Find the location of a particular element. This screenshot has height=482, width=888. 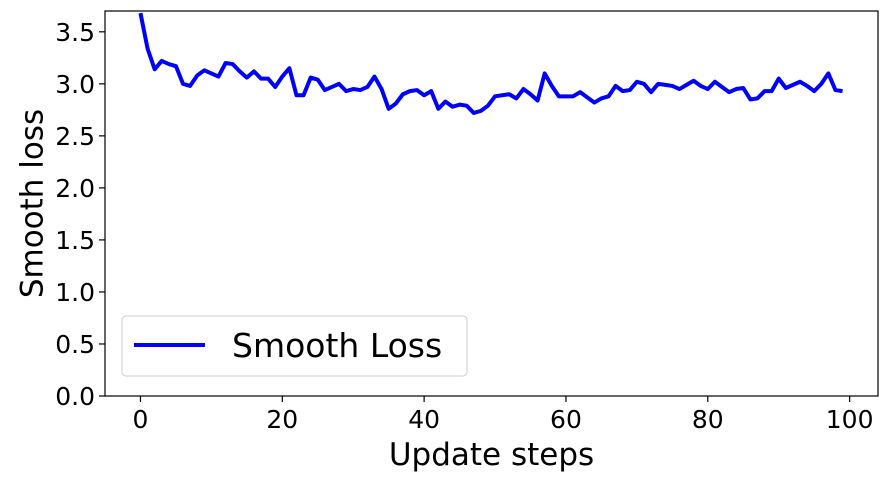

legend: Smooth Loss is located at coordinates (294, 346).